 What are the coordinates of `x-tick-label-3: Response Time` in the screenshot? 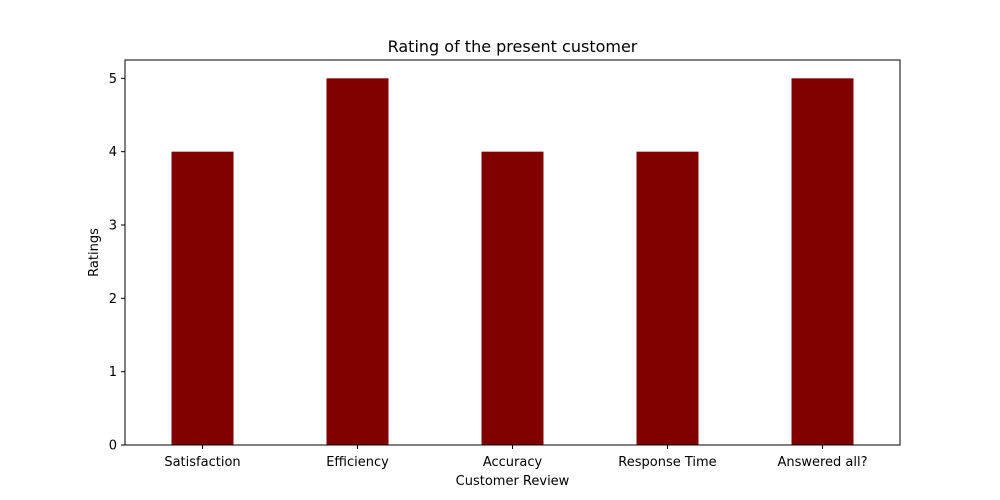 It's located at (667, 462).